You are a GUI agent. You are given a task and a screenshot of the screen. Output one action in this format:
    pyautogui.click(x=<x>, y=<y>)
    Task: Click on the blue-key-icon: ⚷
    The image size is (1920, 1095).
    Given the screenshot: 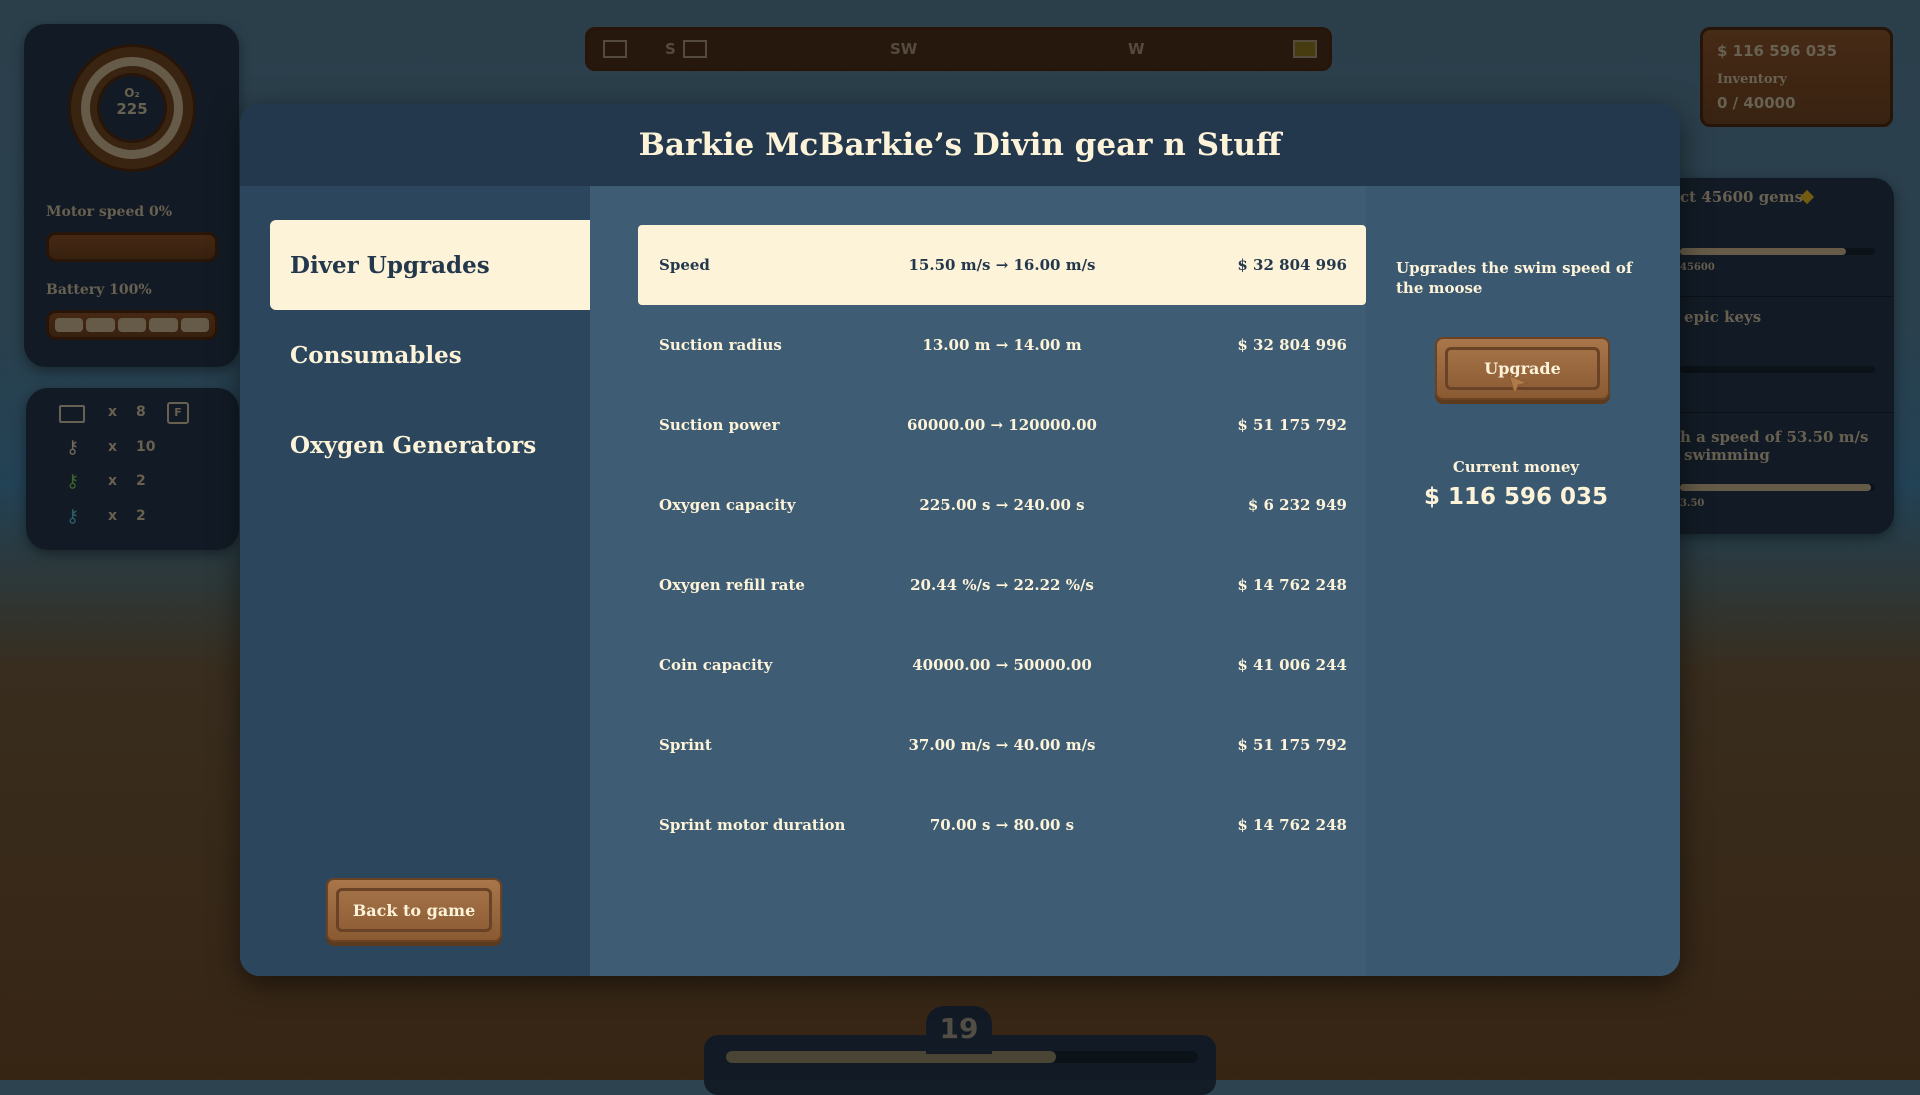 What is the action you would take?
    pyautogui.click(x=73, y=516)
    